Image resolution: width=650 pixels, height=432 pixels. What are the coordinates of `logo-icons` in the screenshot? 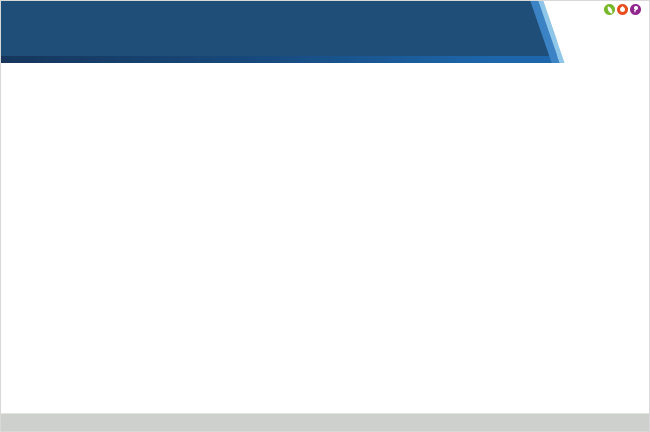 It's located at (622, 9).